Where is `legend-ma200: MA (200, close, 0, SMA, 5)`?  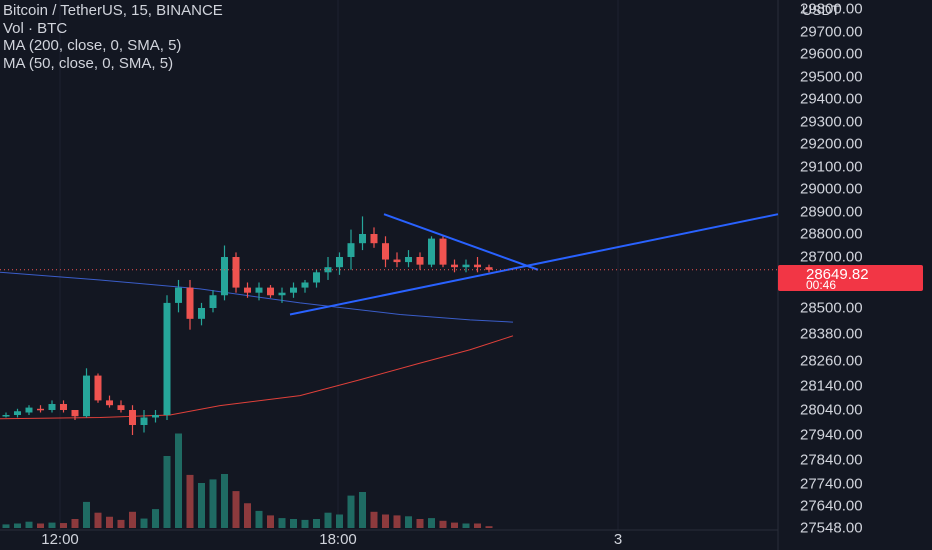
legend-ma200: MA (200, close, 0, SMA, 5) is located at coordinates (92, 45).